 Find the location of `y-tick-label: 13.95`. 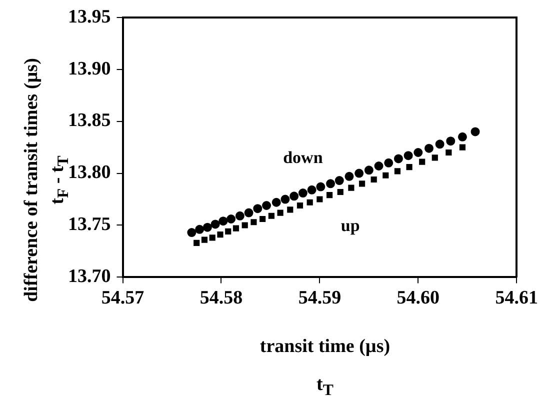

y-tick-label: 13.95 is located at coordinates (89, 17).